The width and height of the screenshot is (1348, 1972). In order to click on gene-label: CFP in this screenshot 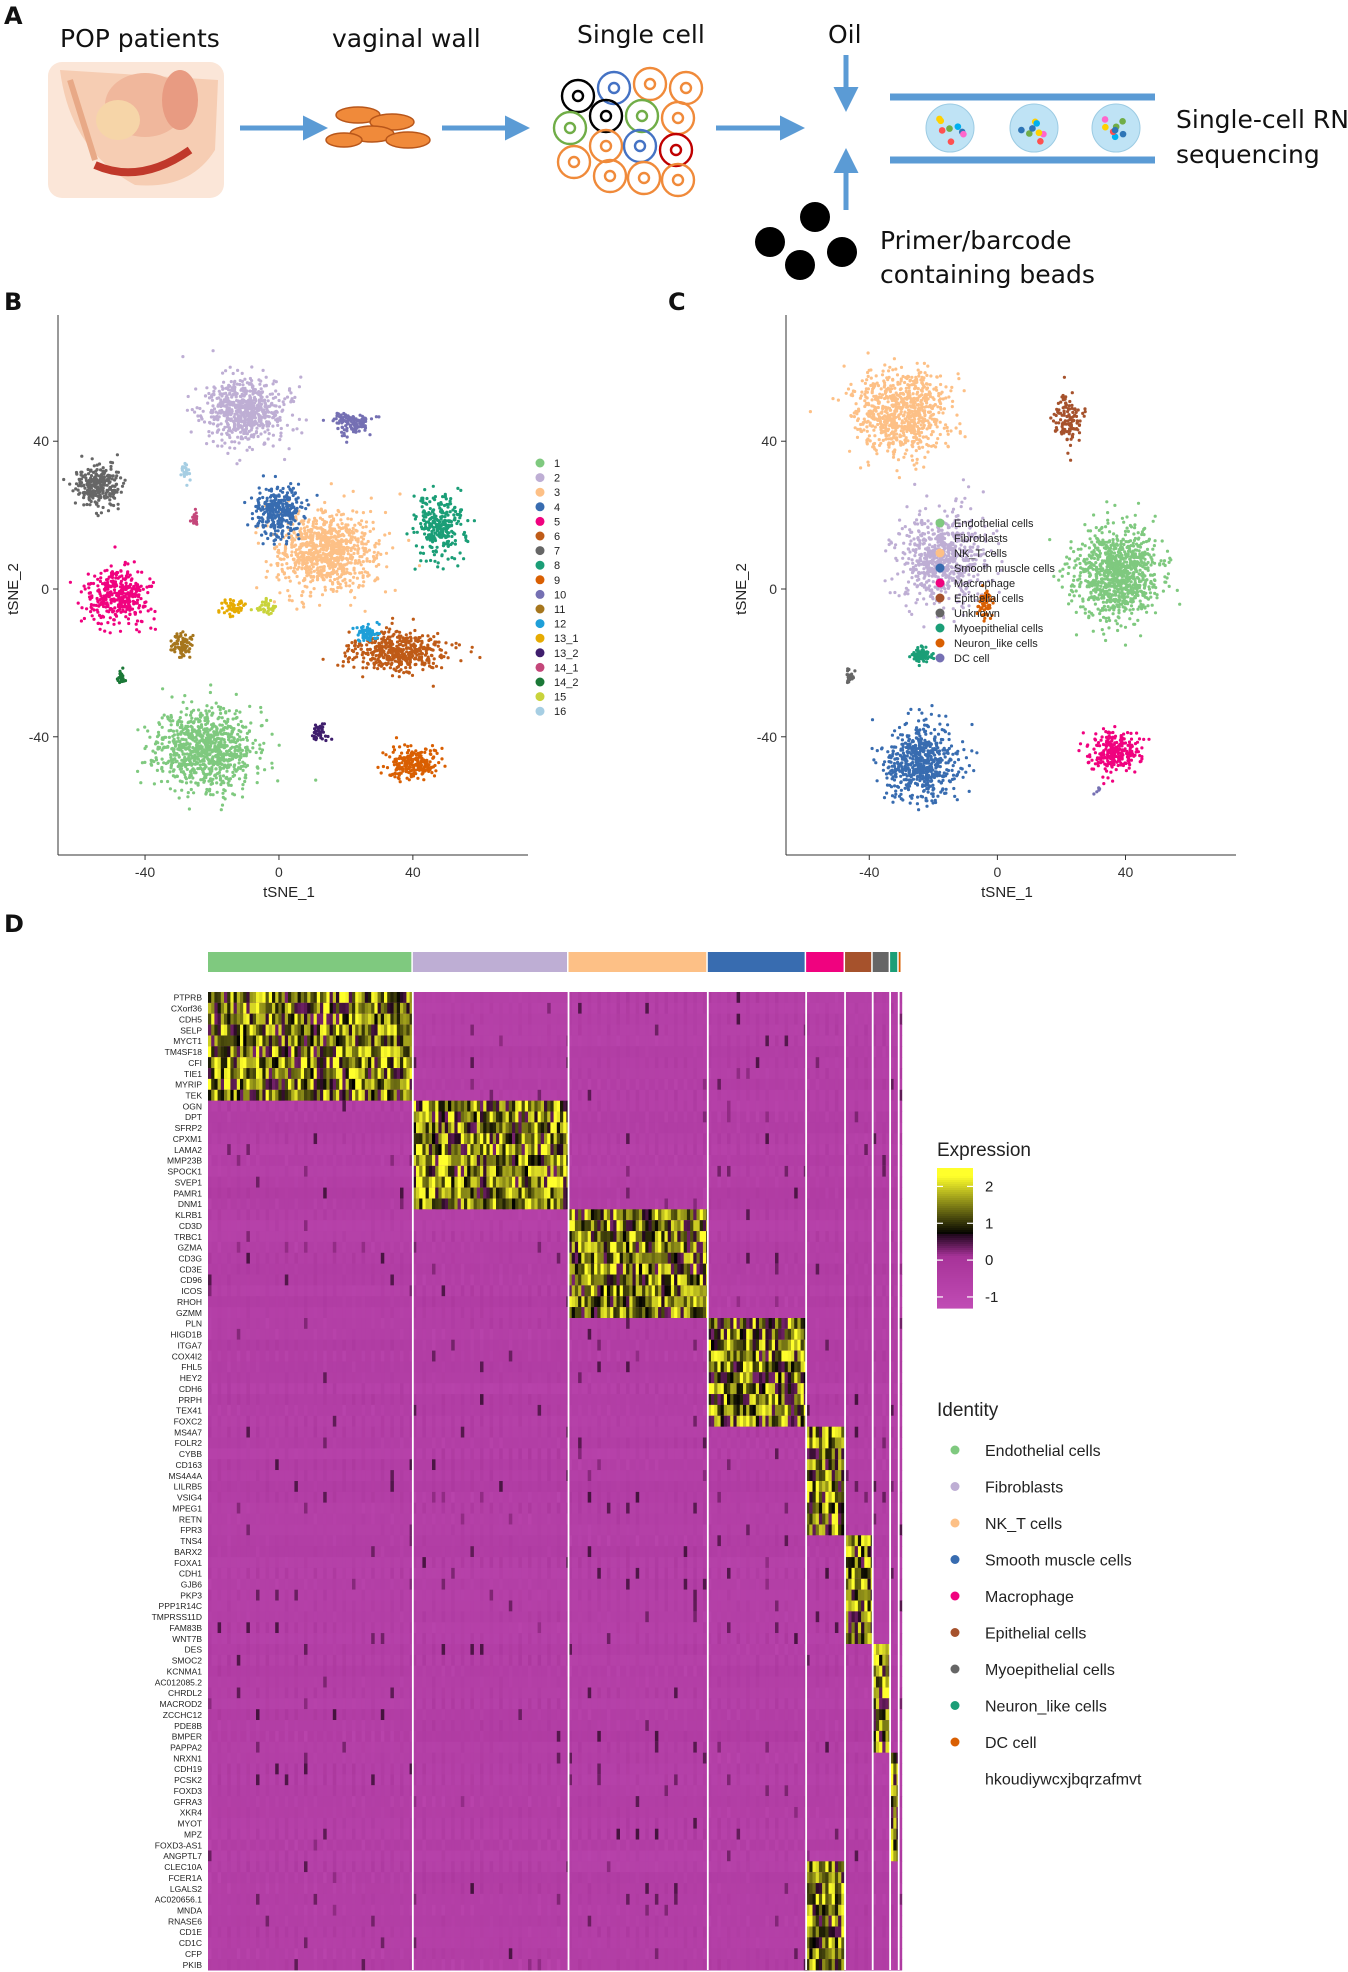, I will do `click(193, 1954)`.